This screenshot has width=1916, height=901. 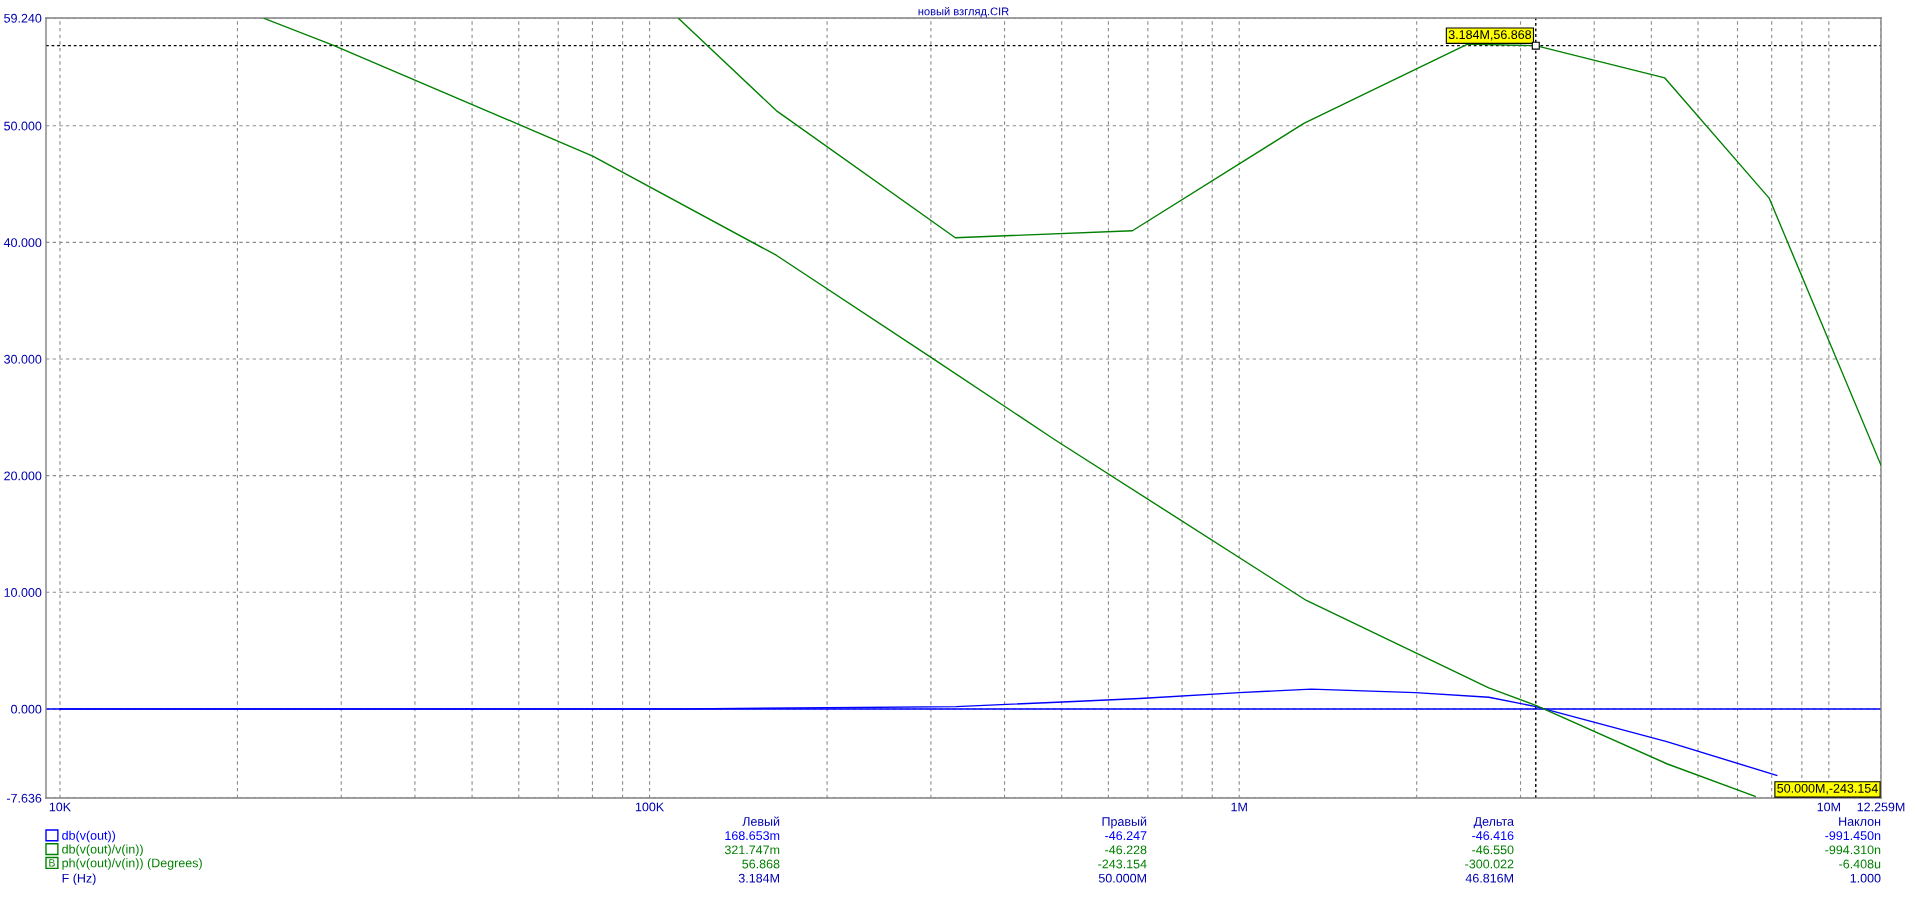 I want to click on text: Правый, so click(x=1124, y=822).